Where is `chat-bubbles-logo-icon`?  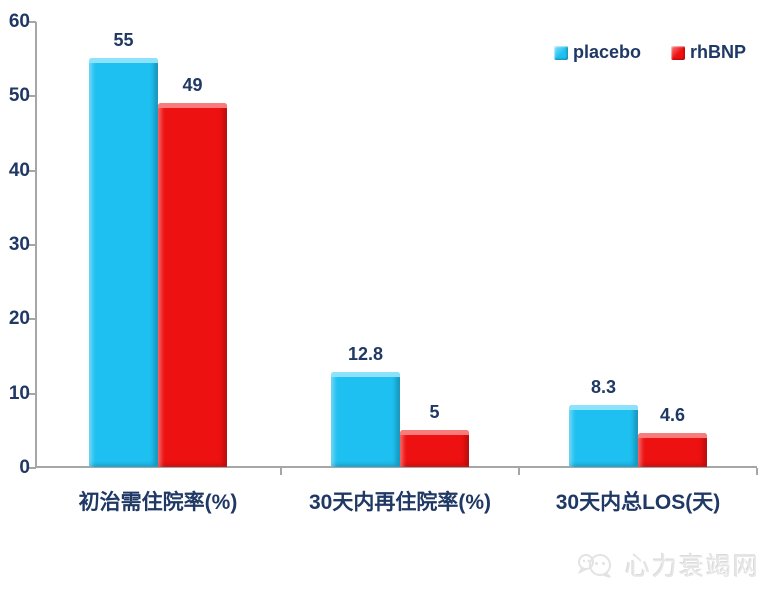
chat-bubbles-logo-icon is located at coordinates (594, 566).